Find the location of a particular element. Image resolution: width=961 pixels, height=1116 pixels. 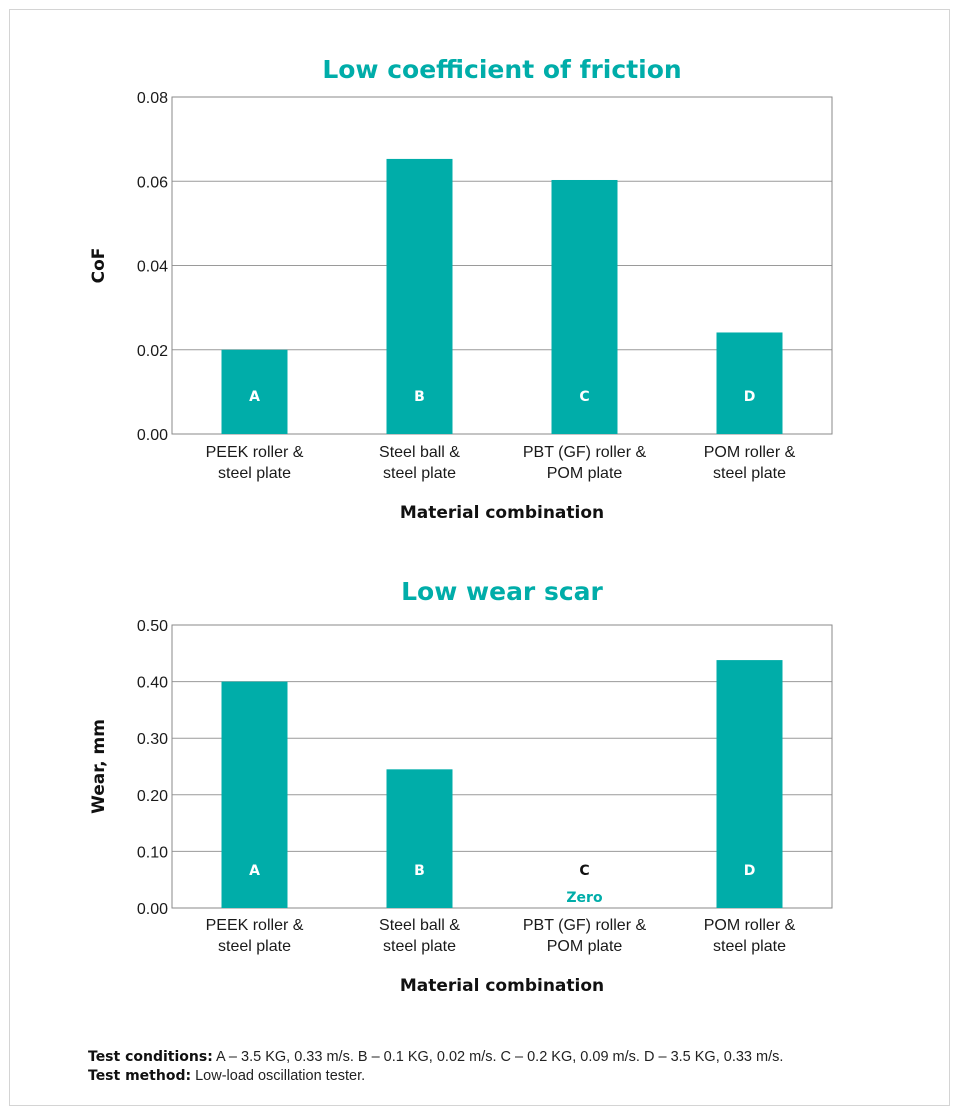

y-tick-label: 0.08 is located at coordinates (152, 98).